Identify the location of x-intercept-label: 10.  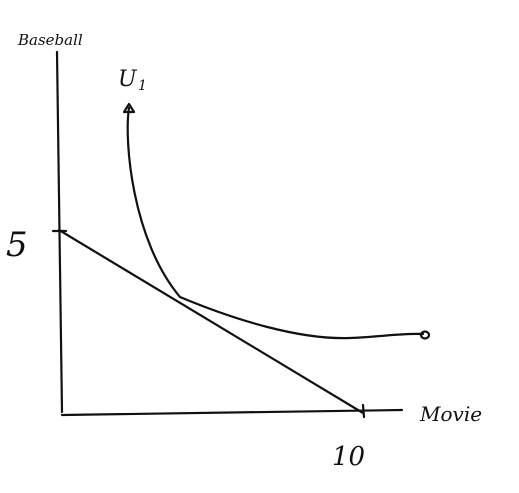
(348, 457).